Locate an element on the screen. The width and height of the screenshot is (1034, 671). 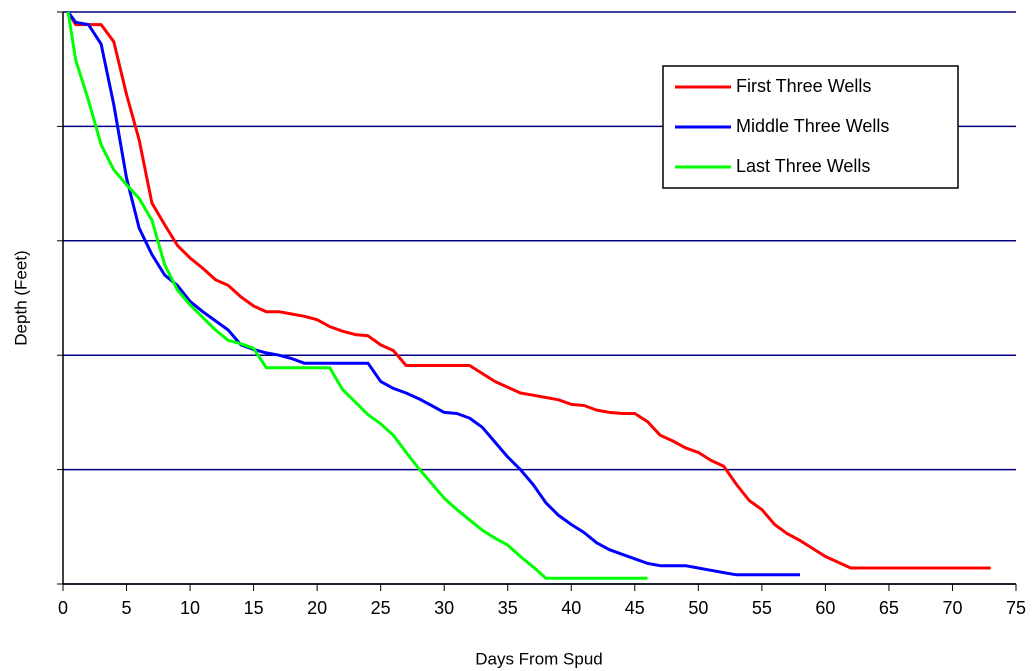
x-axis-label: Days From Spud is located at coordinates (539, 658).